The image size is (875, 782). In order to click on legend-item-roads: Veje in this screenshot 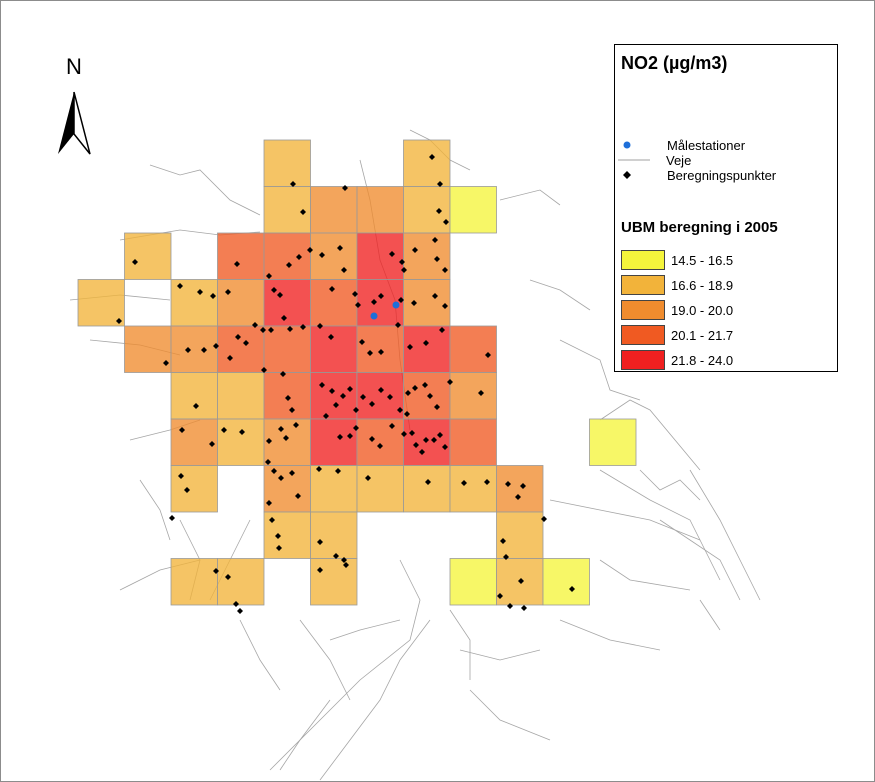, I will do `click(652, 160)`.